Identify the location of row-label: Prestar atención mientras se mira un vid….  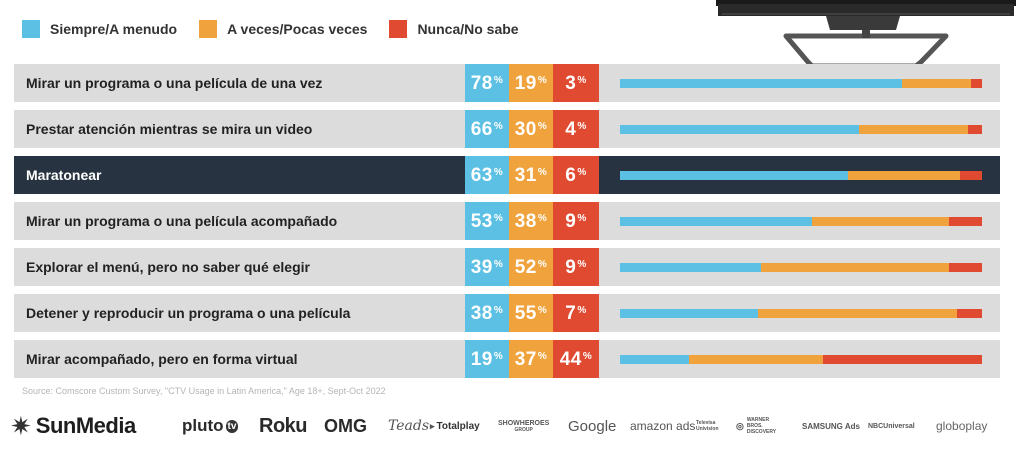
(169, 129).